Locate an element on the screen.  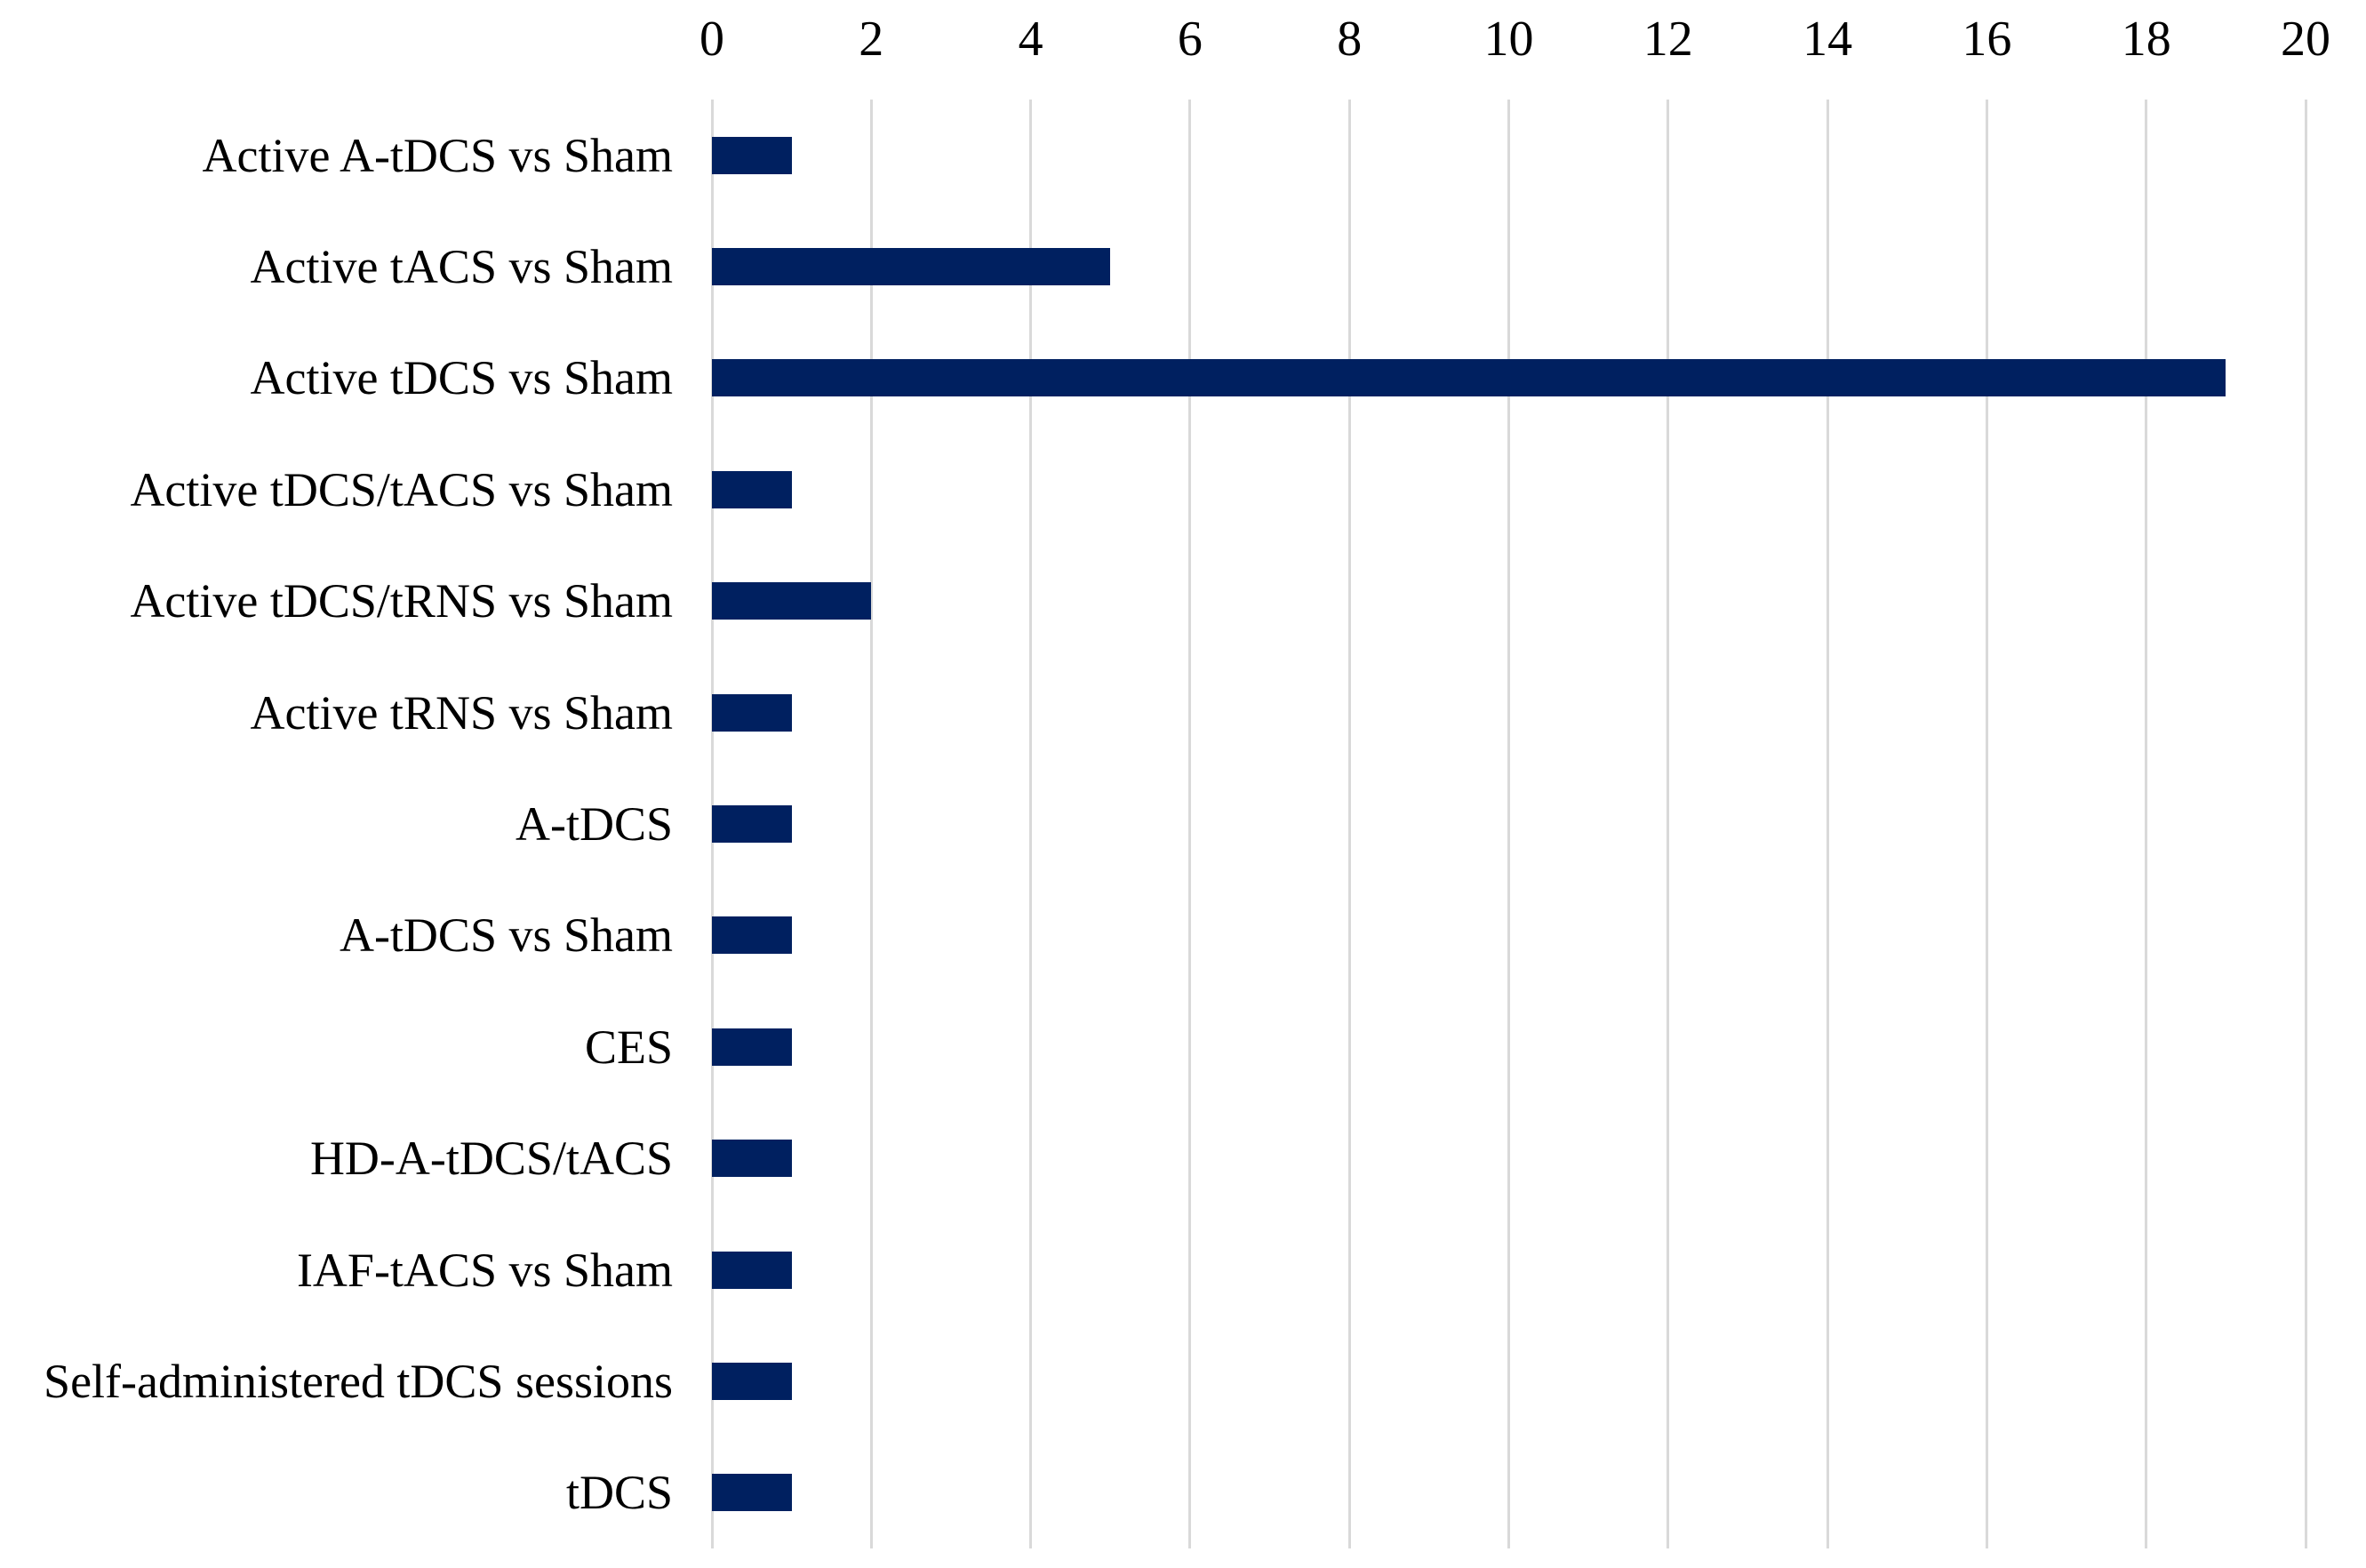
category-label: Self-administered tDCS sessions is located at coordinates (358, 1381).